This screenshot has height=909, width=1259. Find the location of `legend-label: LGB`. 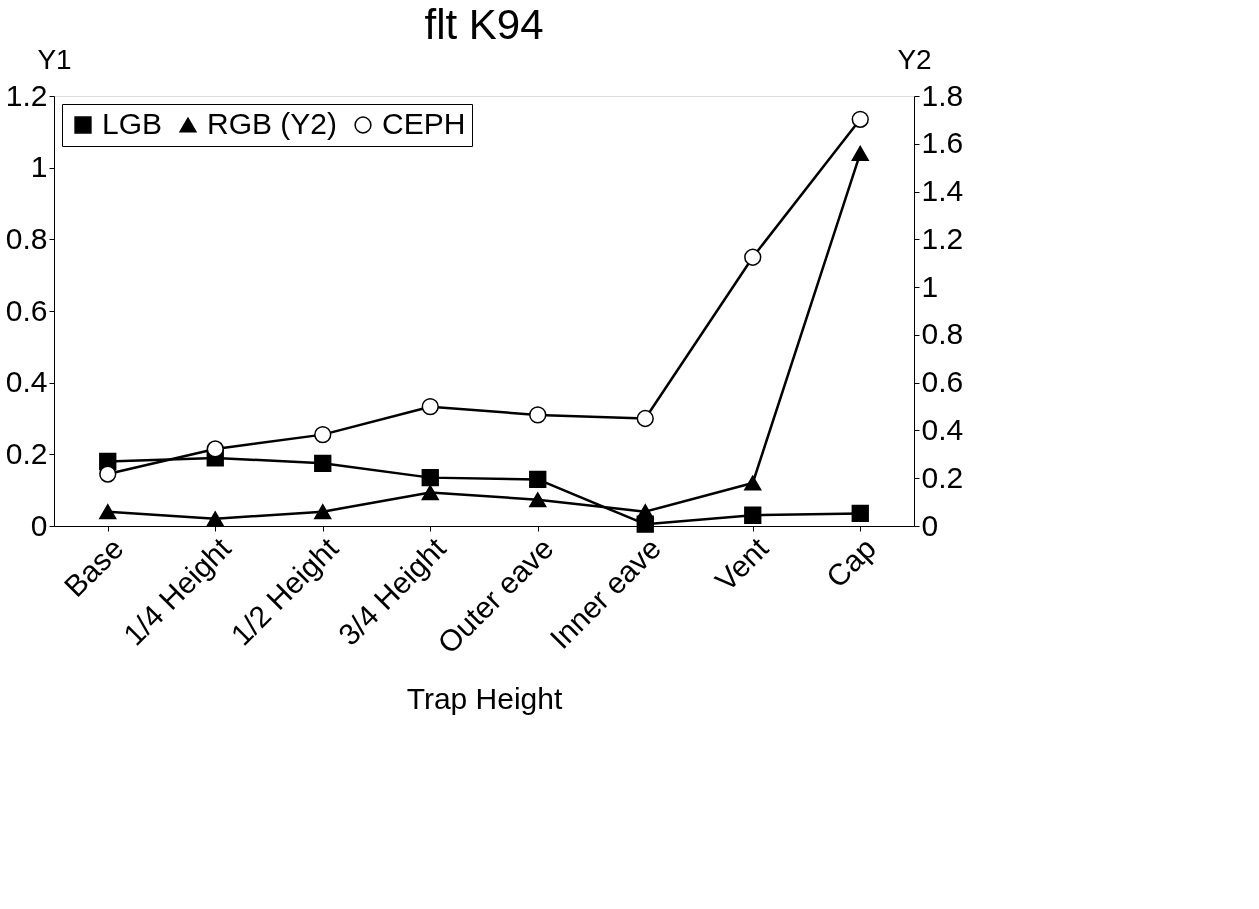

legend-label: LGB is located at coordinates (132, 123).